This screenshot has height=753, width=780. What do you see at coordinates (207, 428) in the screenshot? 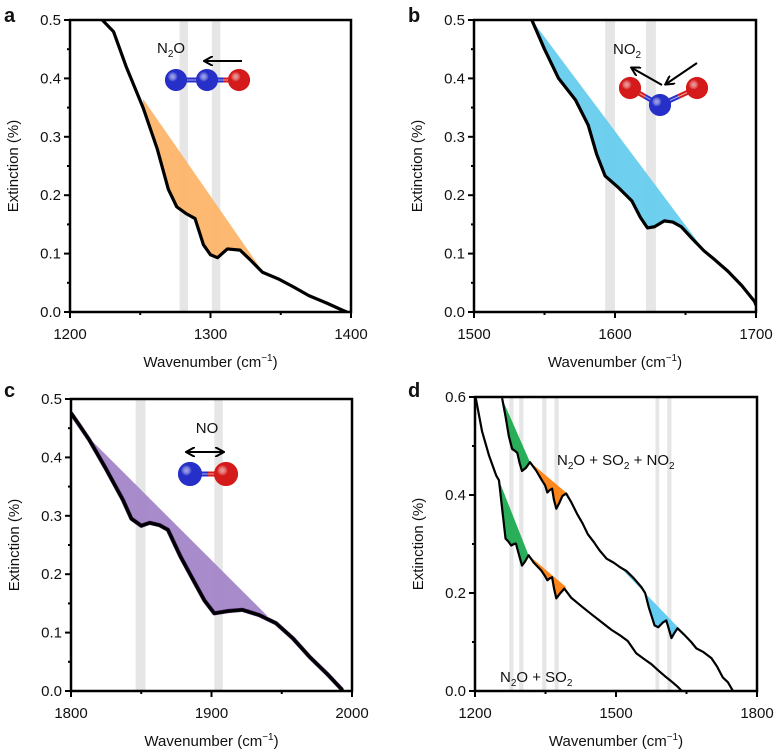
I see `no-label: NO` at bounding box center [207, 428].